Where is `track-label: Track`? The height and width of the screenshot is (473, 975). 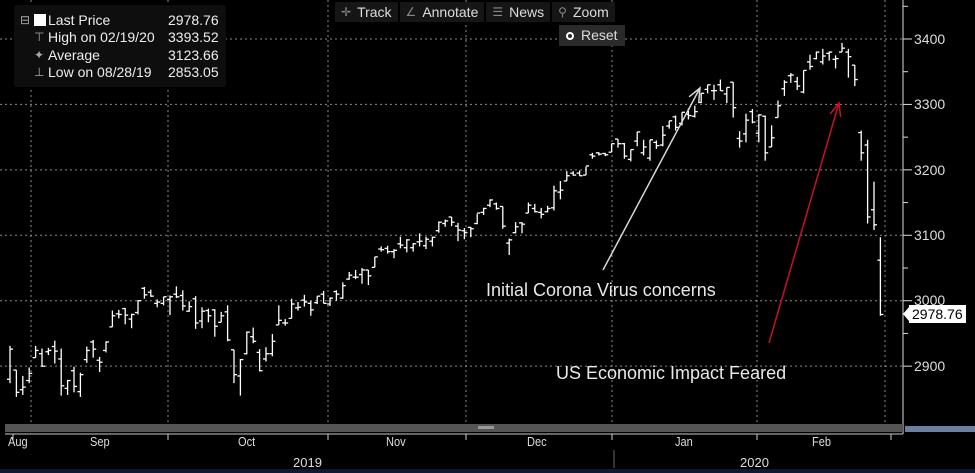
track-label: Track is located at coordinates (374, 12).